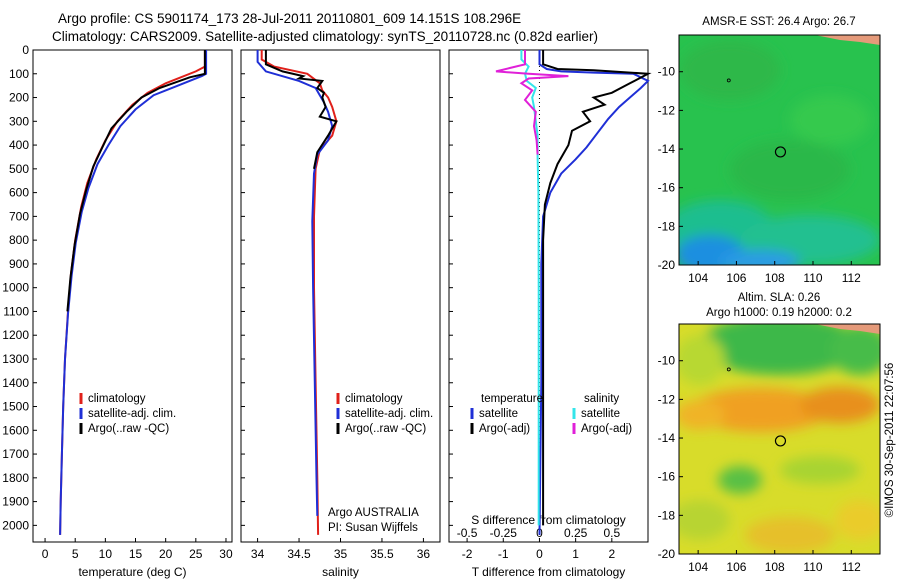 This screenshot has width=900, height=580. What do you see at coordinates (117, 399) in the screenshot?
I see `temp-legend-item: climatology` at bounding box center [117, 399].